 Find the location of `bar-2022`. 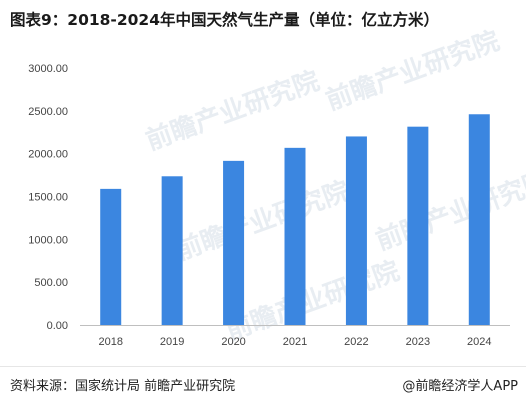

bar-2022 is located at coordinates (356, 230).